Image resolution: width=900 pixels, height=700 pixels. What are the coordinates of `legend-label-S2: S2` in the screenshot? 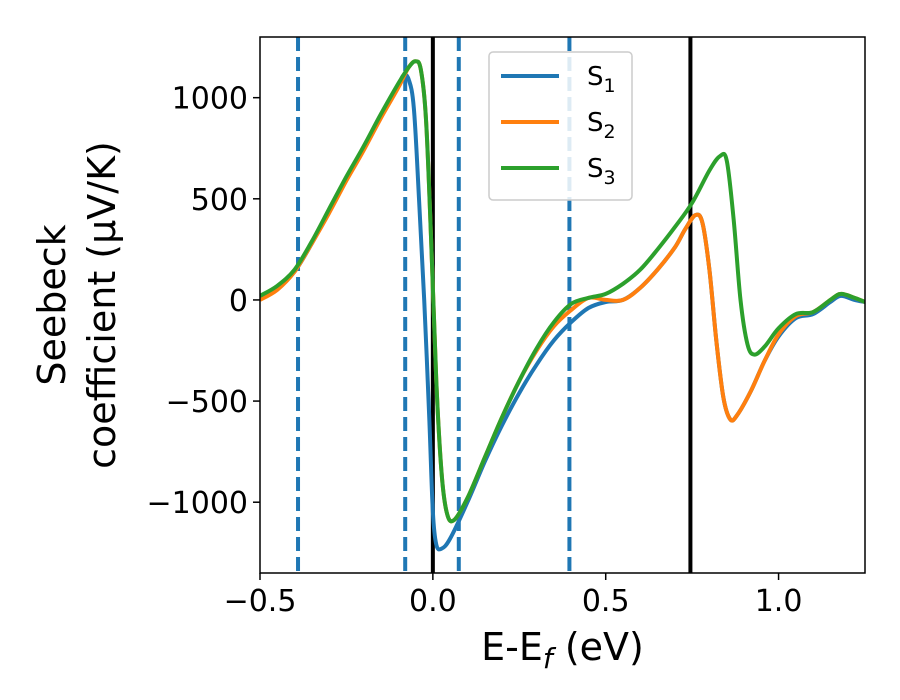 It's located at (601, 125).